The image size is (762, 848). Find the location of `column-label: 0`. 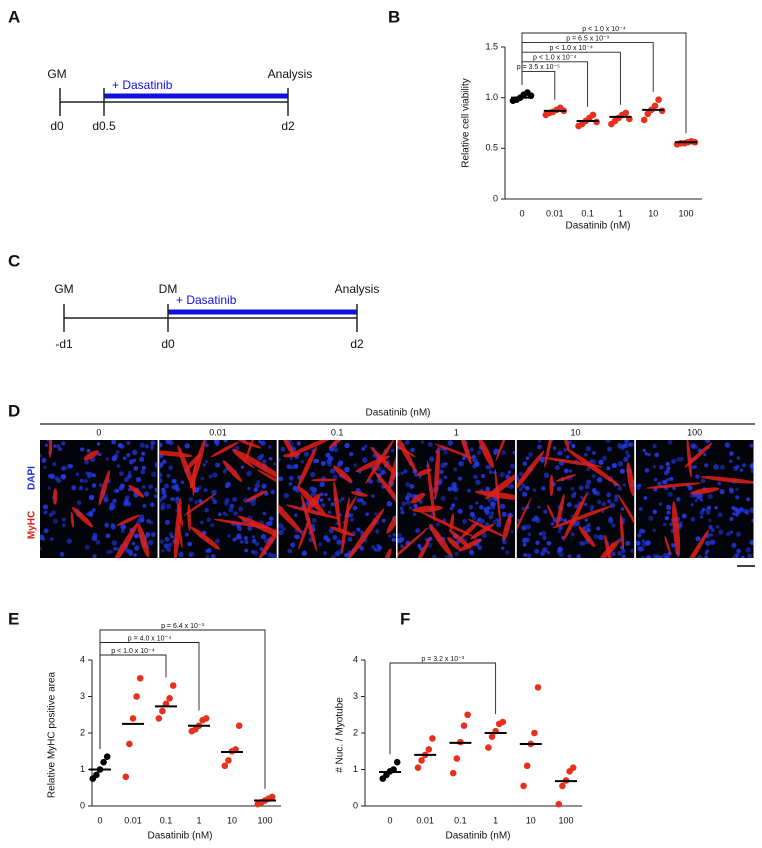

column-label: 0 is located at coordinates (98, 432).